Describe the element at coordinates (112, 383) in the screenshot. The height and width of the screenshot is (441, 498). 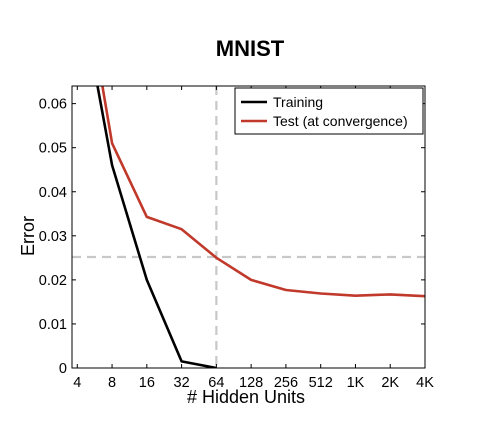
I see `x-tick-label: 8` at that location.